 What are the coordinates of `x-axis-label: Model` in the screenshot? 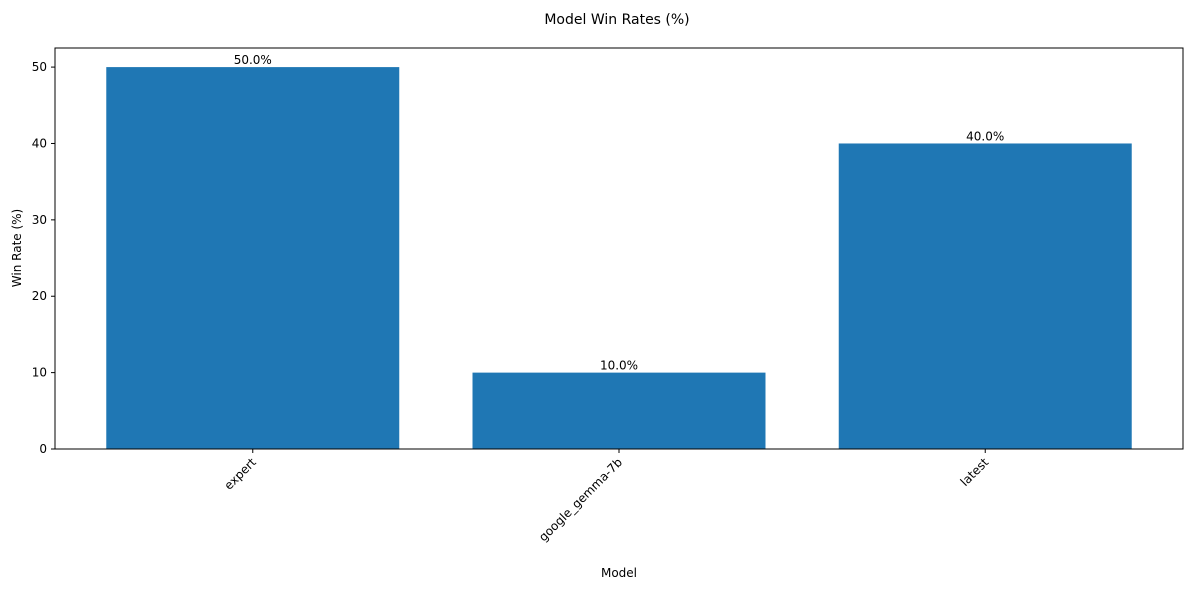 It's located at (619, 573).